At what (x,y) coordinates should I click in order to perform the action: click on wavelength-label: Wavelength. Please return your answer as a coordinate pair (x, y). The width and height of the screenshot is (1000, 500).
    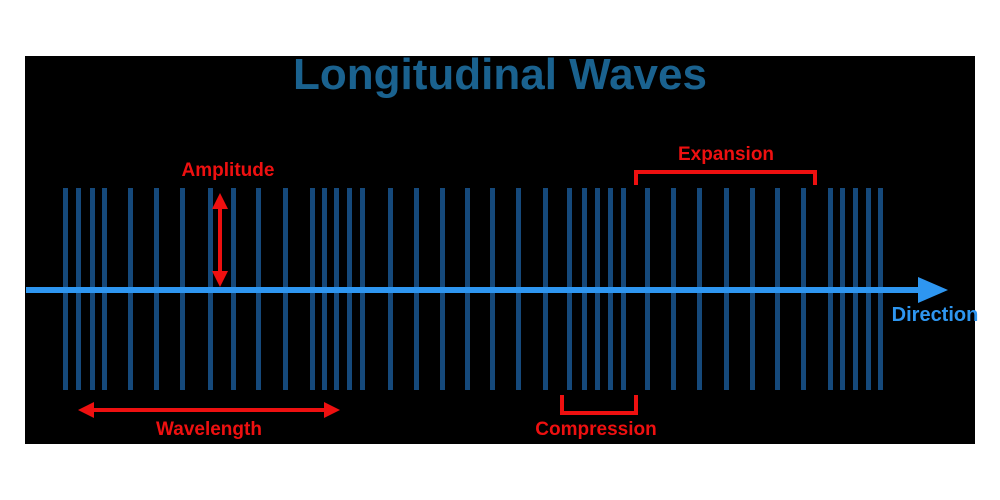
    Looking at the image, I should click on (209, 429).